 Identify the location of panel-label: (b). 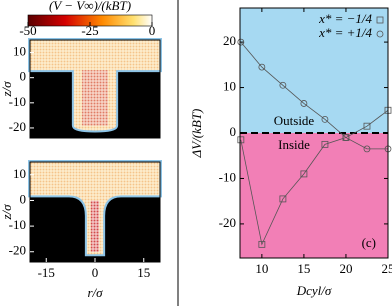
(143, 248).